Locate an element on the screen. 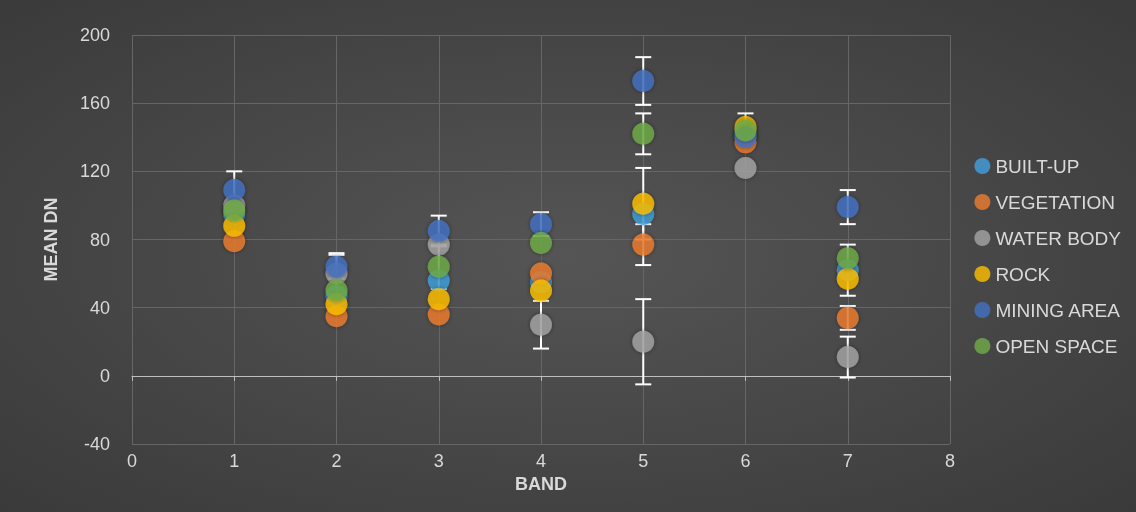 This screenshot has height=512, width=1136. x-tick-label: 2 is located at coordinates (336, 461).